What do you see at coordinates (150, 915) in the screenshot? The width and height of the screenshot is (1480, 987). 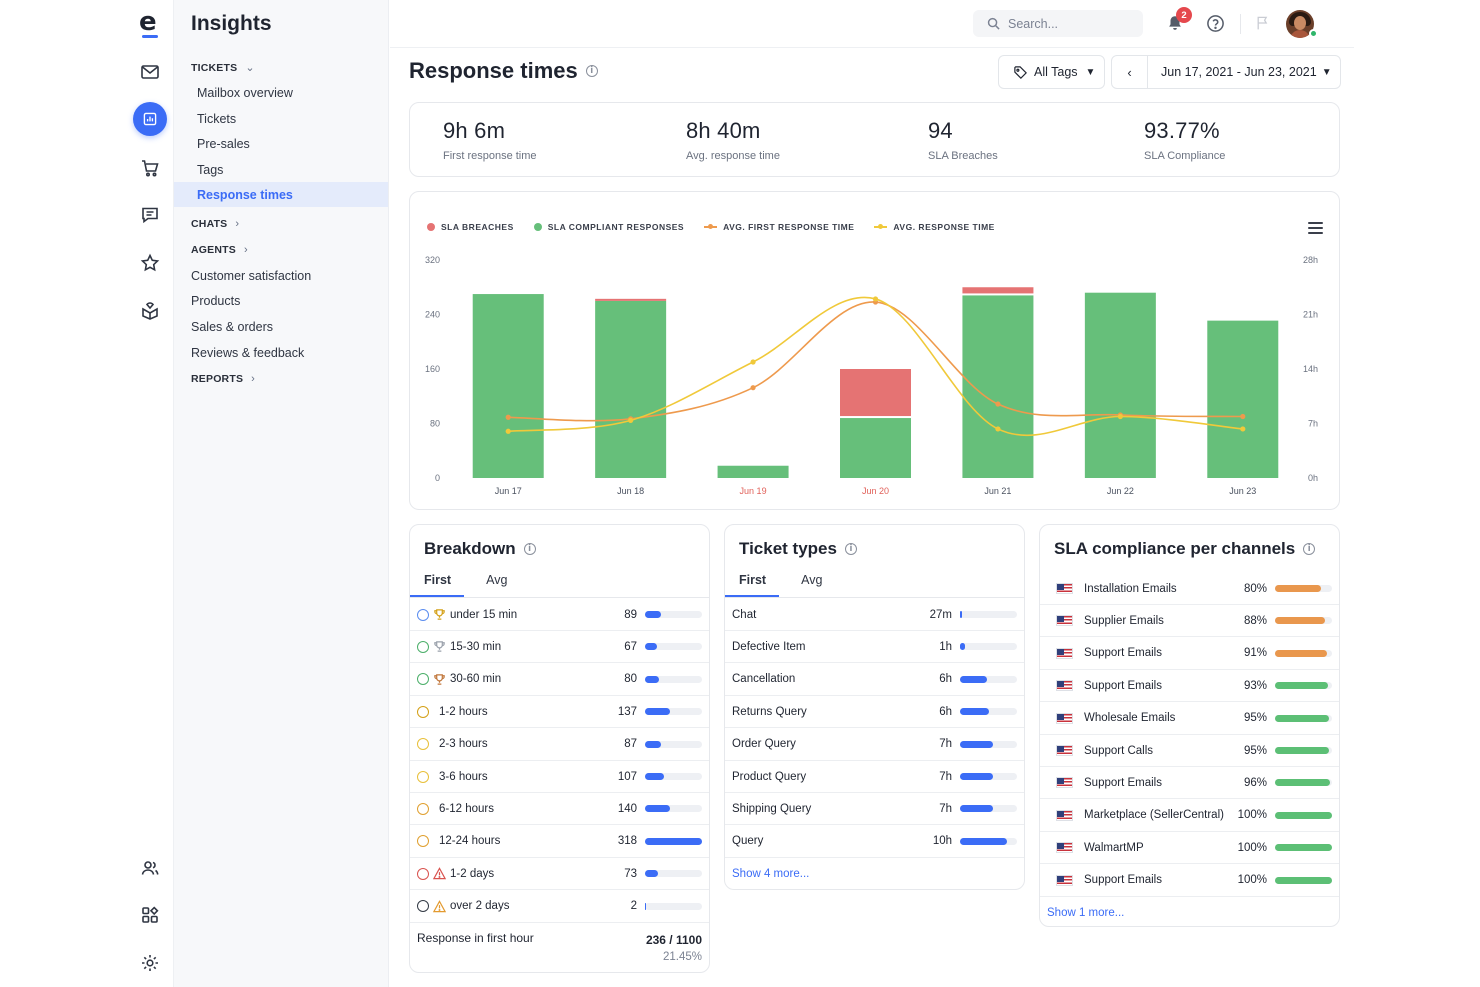 I see `apps-icon` at bounding box center [150, 915].